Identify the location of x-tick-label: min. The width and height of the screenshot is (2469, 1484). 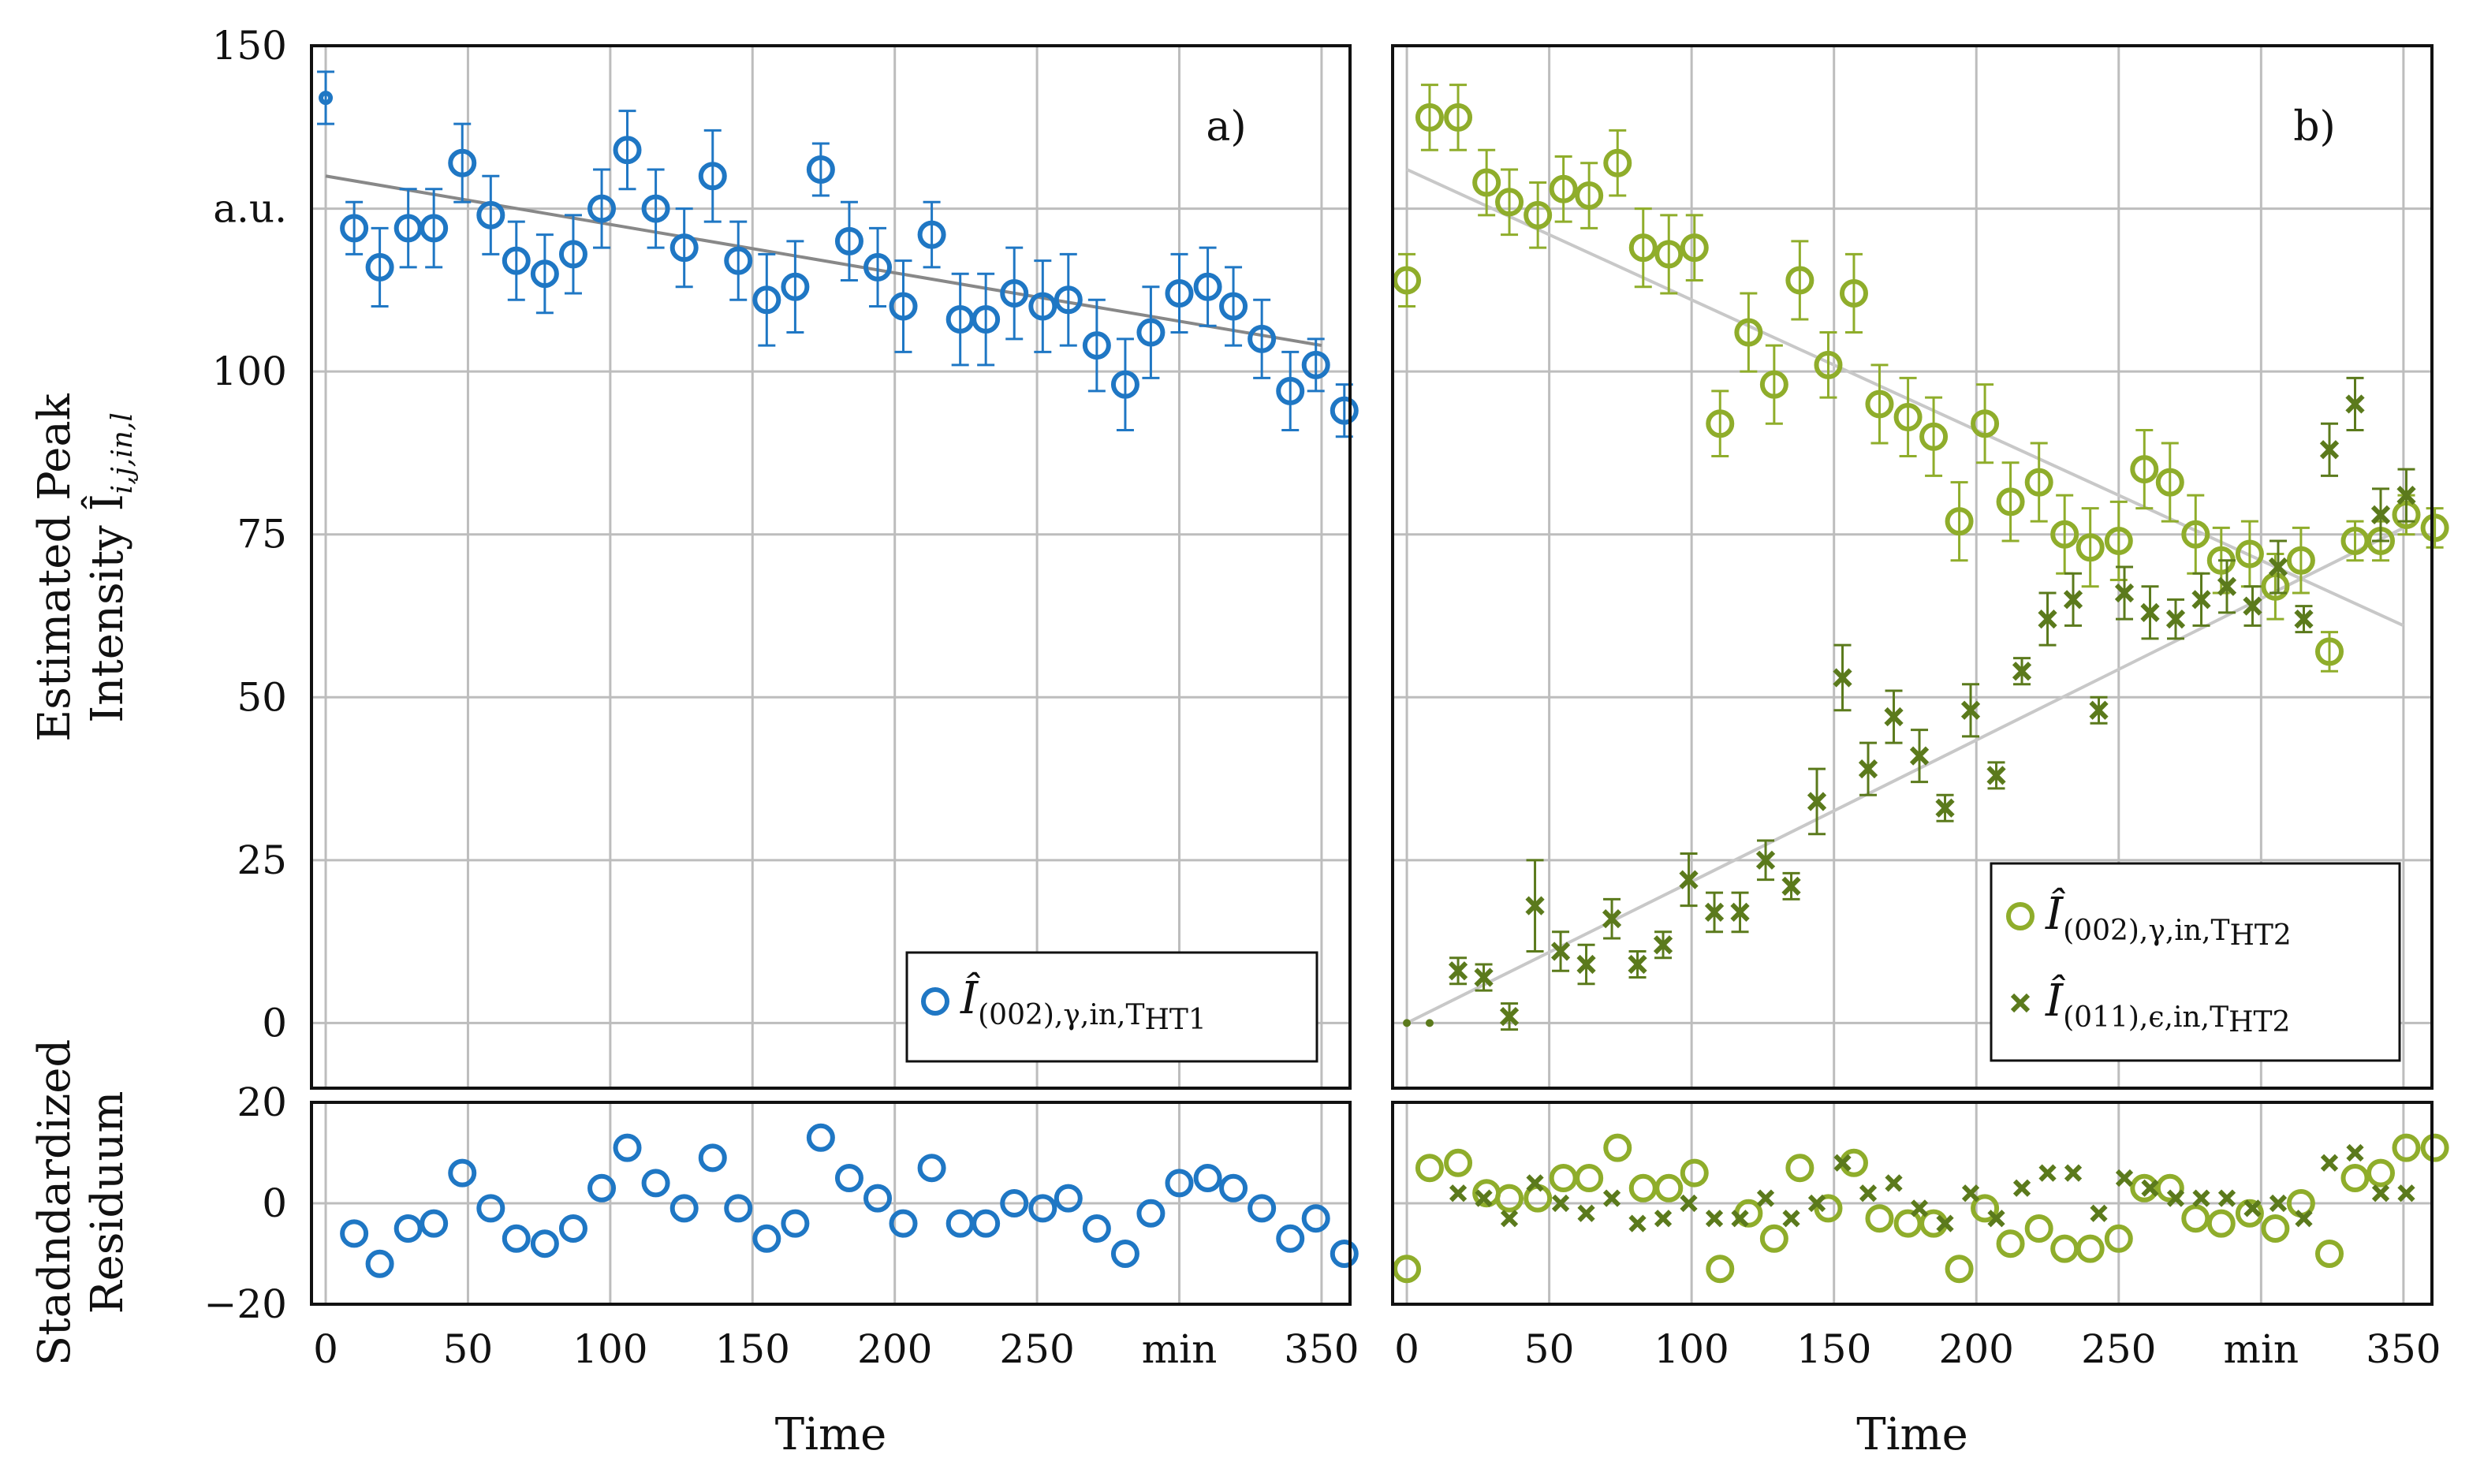
(2261, 1349).